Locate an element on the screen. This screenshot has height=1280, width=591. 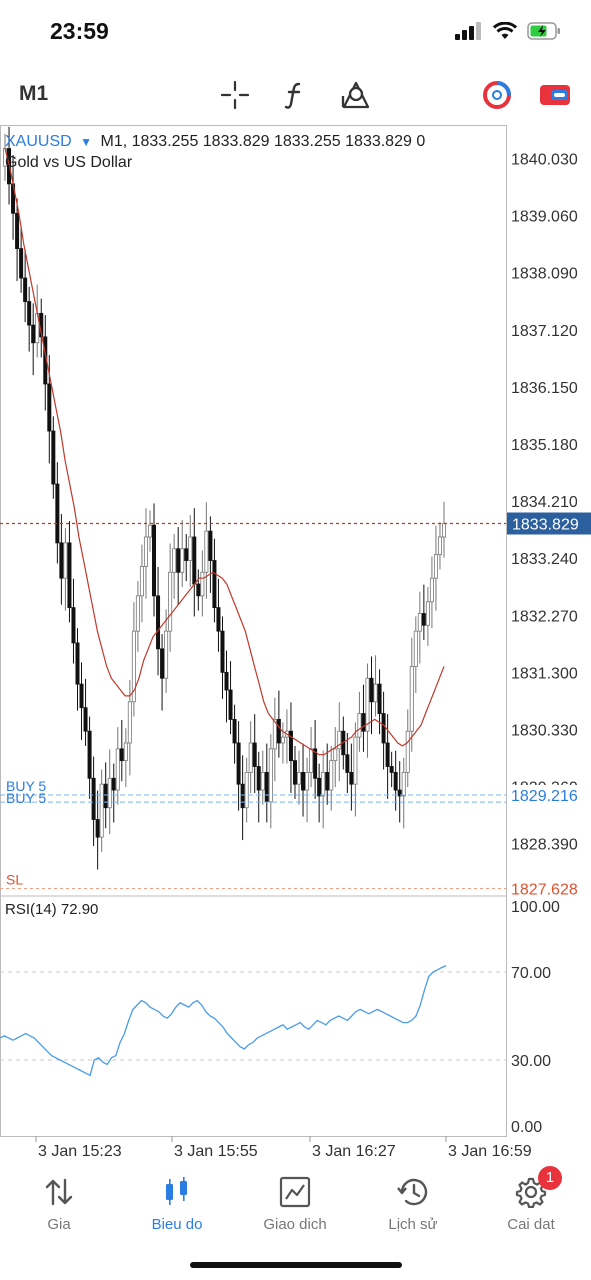
nav-history: Lịch sử is located at coordinates (413, 1203).